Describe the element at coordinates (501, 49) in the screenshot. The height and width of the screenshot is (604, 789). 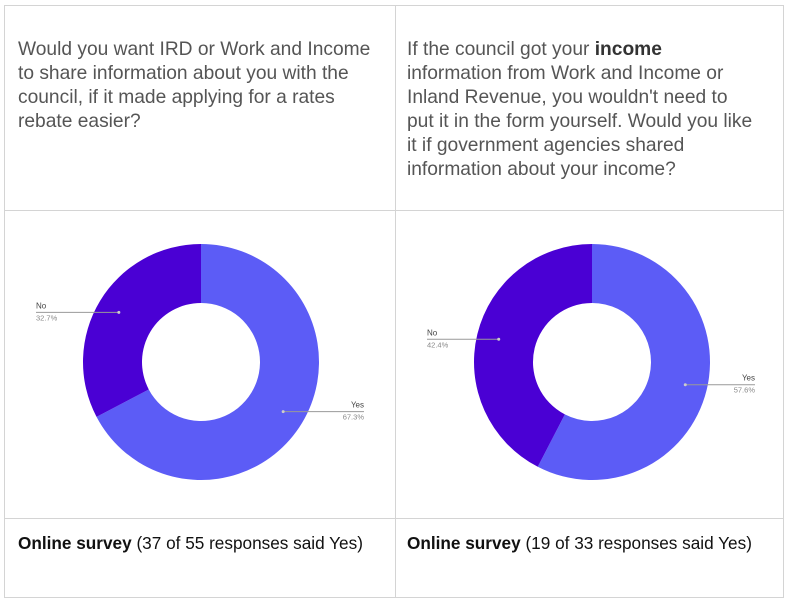
I see `question-right-before: If the council got your` at that location.